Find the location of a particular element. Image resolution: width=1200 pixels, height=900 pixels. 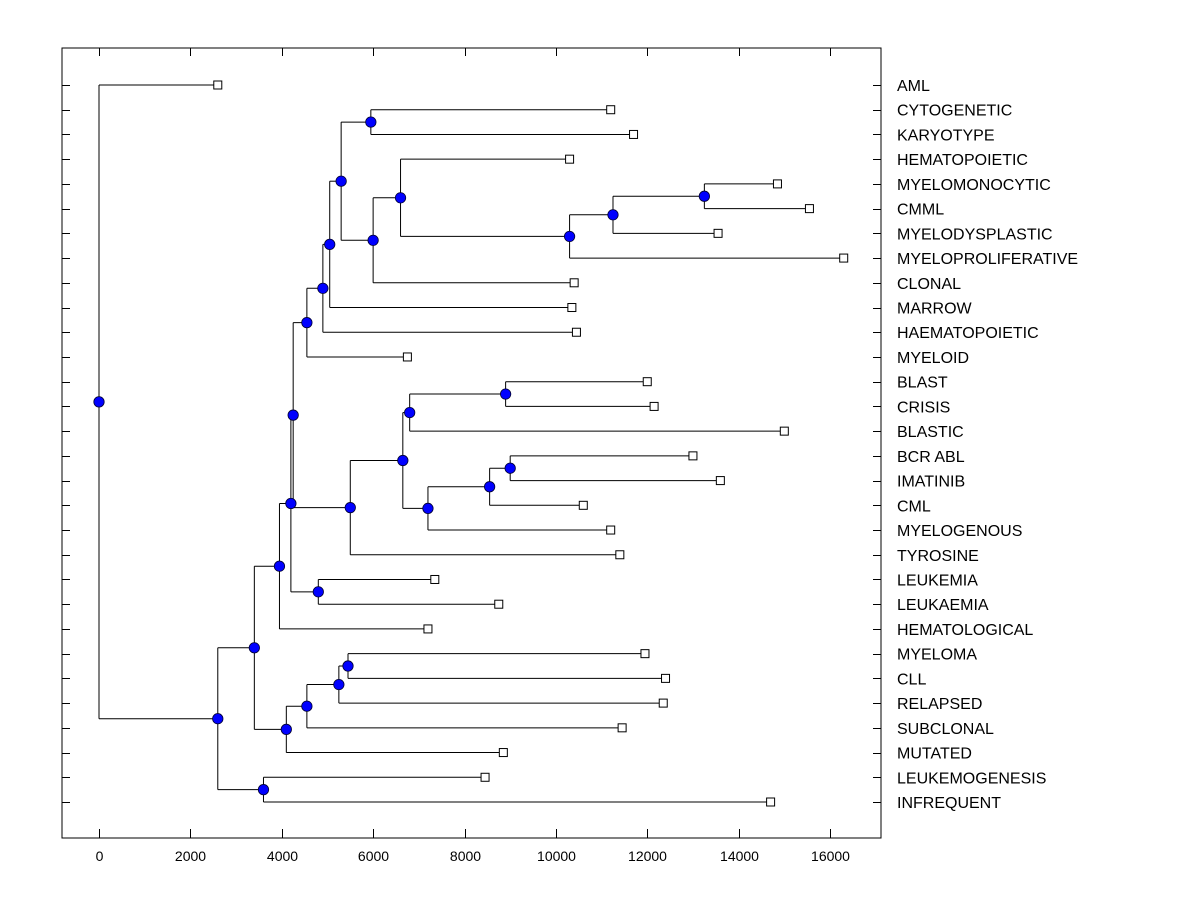

leaf-label: MYELOPROLIFERATIVE is located at coordinates (987, 259).